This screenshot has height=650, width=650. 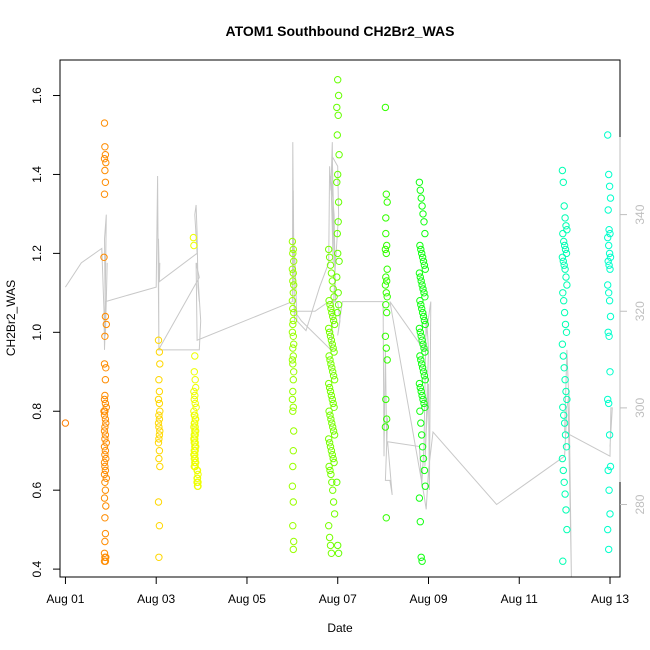 I want to click on x-axis-label: Date, so click(x=340, y=628).